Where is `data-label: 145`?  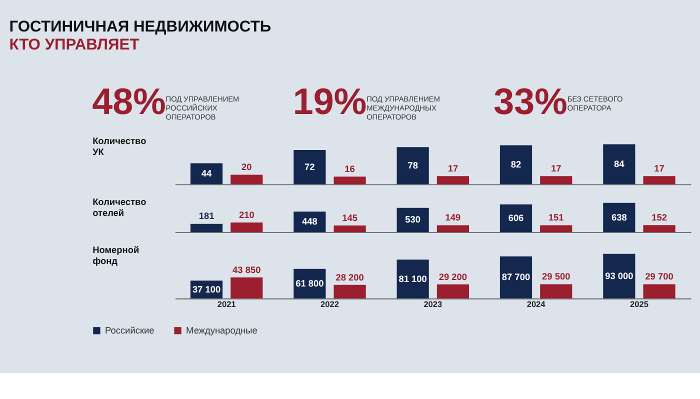
data-label: 145 is located at coordinates (350, 217).